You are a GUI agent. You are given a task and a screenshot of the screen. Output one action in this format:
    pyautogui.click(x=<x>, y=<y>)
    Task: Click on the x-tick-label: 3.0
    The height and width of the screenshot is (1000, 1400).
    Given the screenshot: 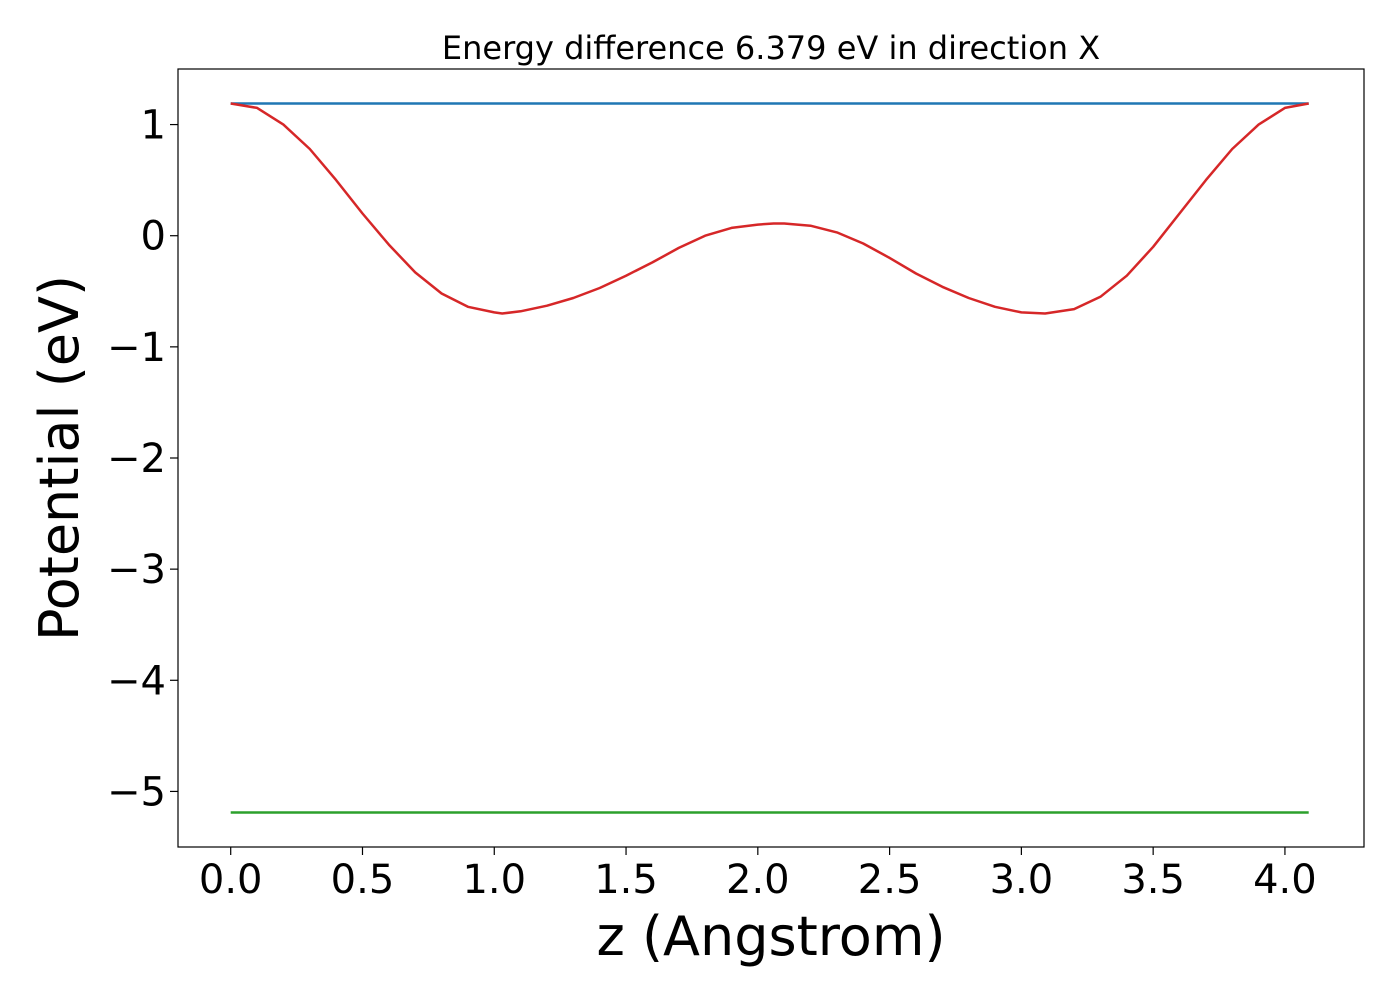 What is the action you would take?
    pyautogui.click(x=1022, y=880)
    